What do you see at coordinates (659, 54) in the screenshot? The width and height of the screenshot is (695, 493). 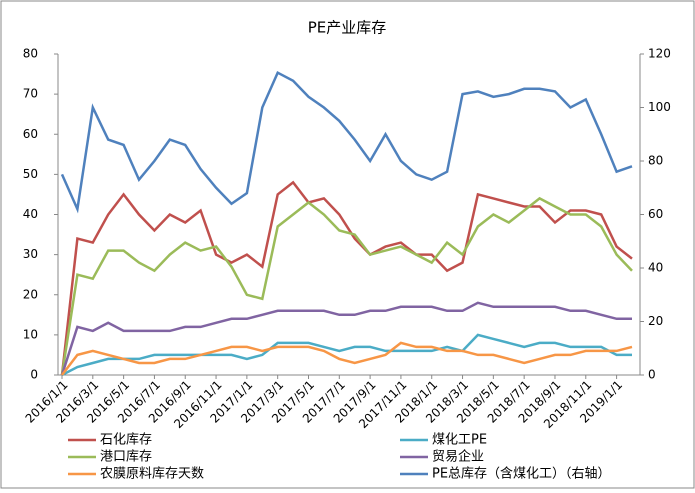 I see `y2-tick-label: 120` at bounding box center [659, 54].